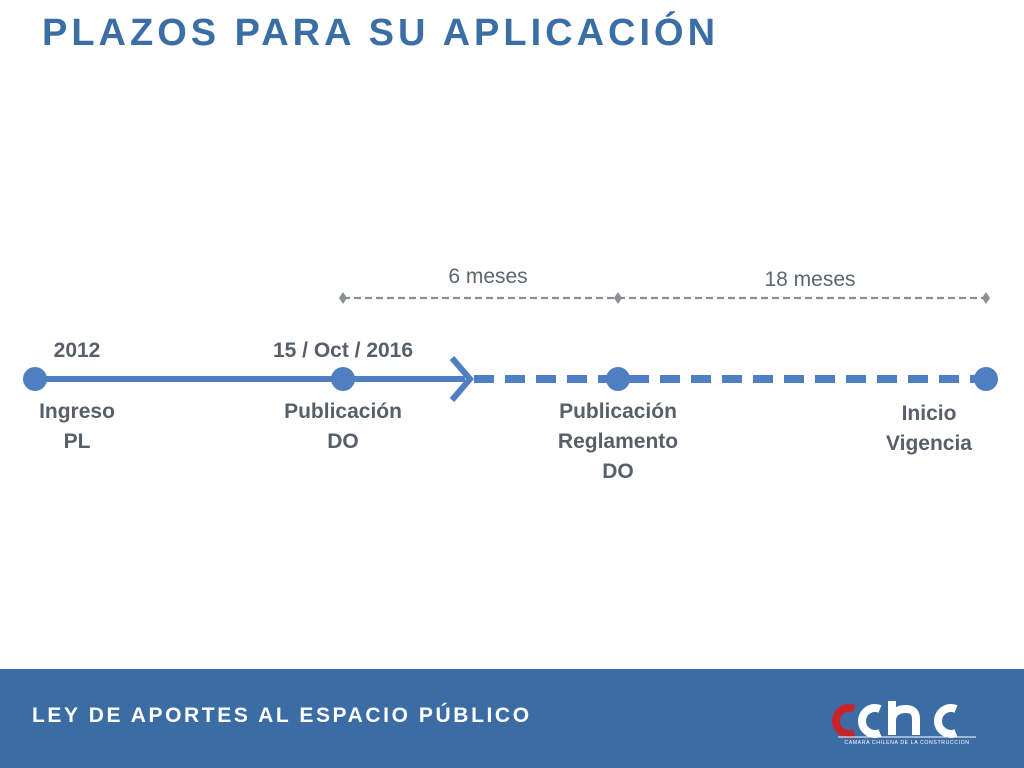 The width and height of the screenshot is (1024, 768). What do you see at coordinates (77, 411) in the screenshot?
I see `milestone-label-line: Ingreso` at bounding box center [77, 411].